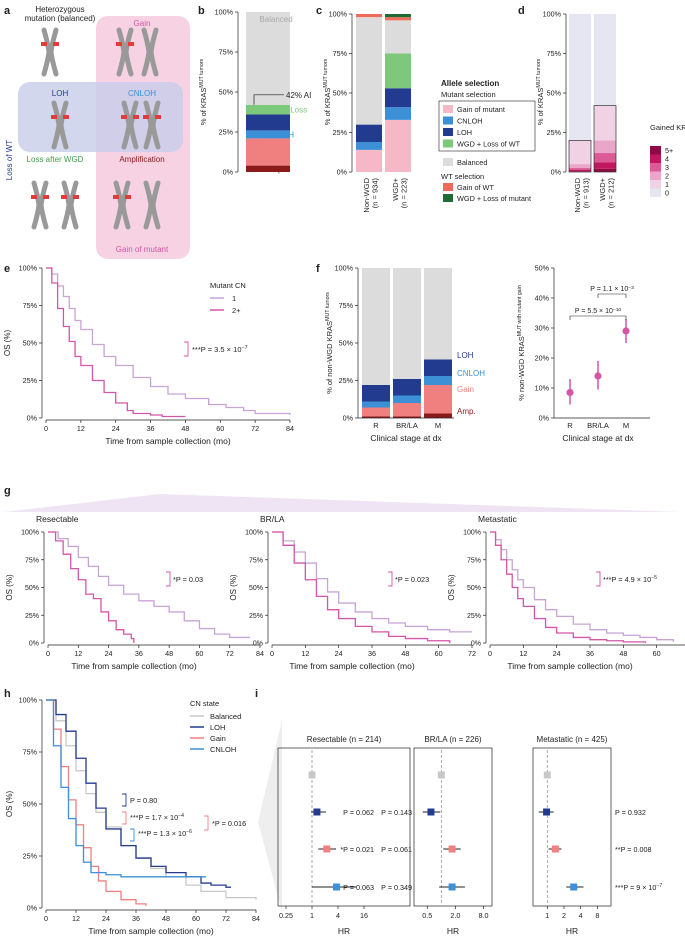 Image resolution: width=685 pixels, height=941 pixels. I want to click on panel-b-seg-label: Gain, so click(274, 152).